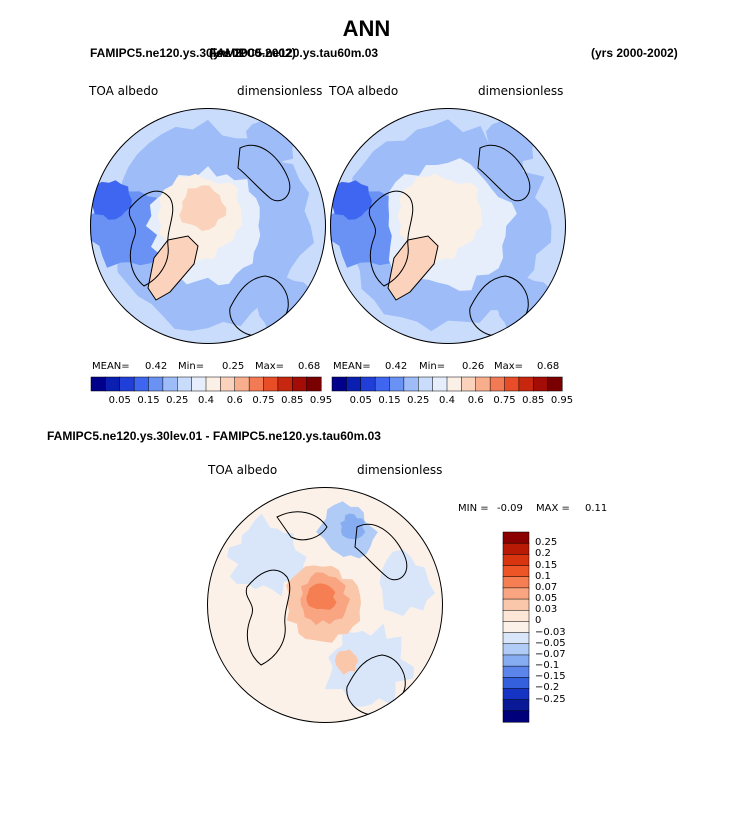  What do you see at coordinates (407, 582) in the screenshot?
I see `negative-difference-east` at bounding box center [407, 582].